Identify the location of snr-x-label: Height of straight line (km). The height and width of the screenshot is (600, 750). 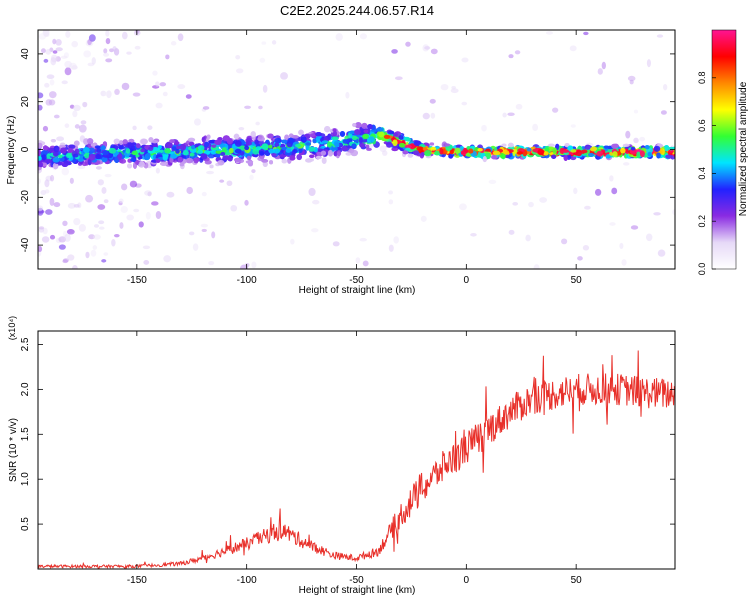
(357, 590).